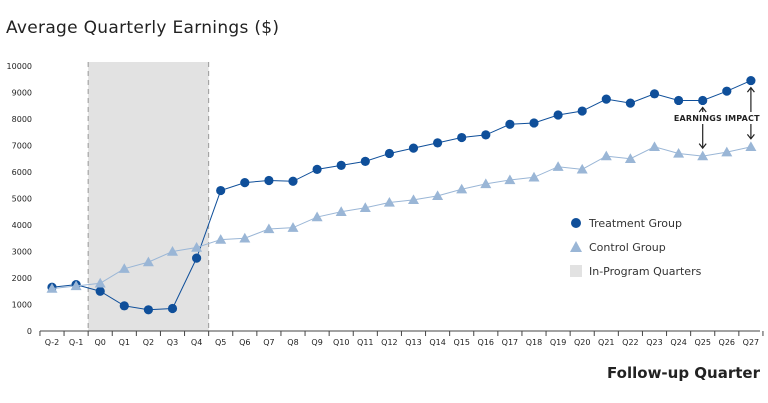  Describe the element at coordinates (76, 342) in the screenshot. I see `x-tick-label: Q-1` at that location.